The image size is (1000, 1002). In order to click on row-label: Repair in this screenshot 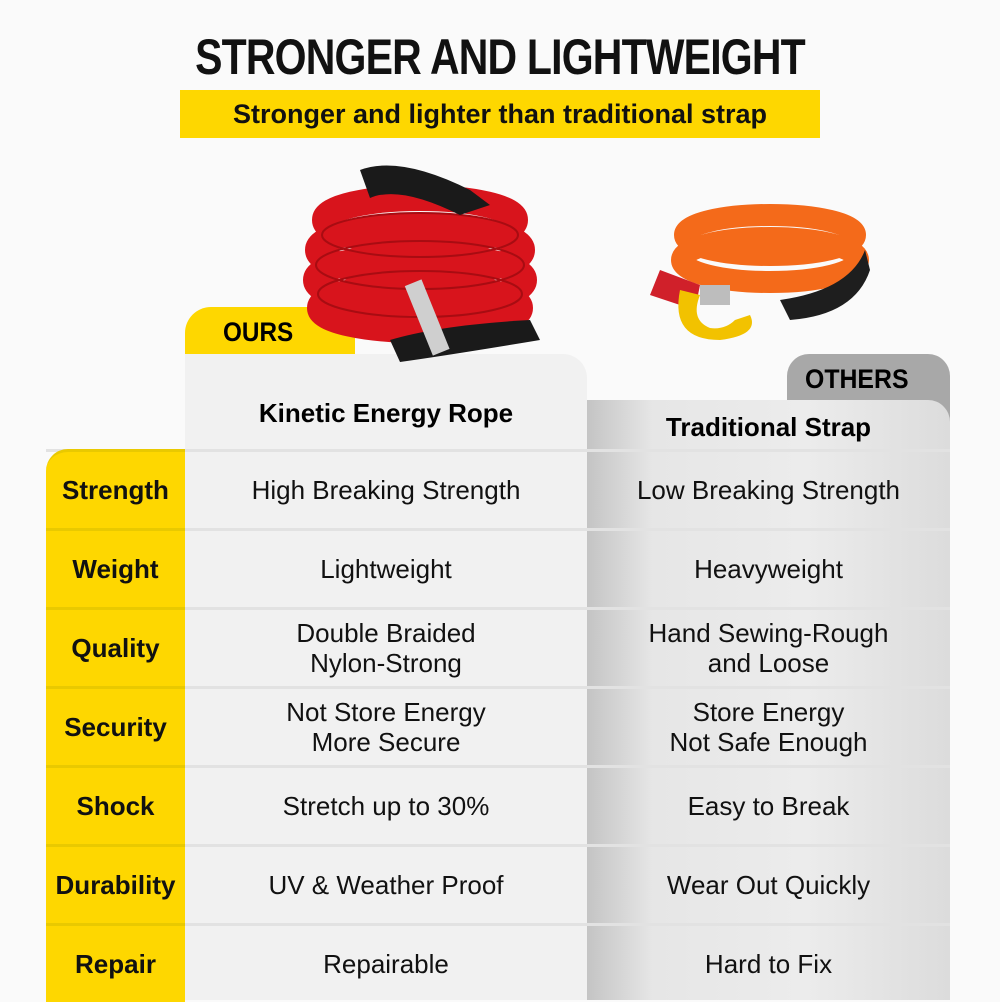, I will do `click(115, 962)`.